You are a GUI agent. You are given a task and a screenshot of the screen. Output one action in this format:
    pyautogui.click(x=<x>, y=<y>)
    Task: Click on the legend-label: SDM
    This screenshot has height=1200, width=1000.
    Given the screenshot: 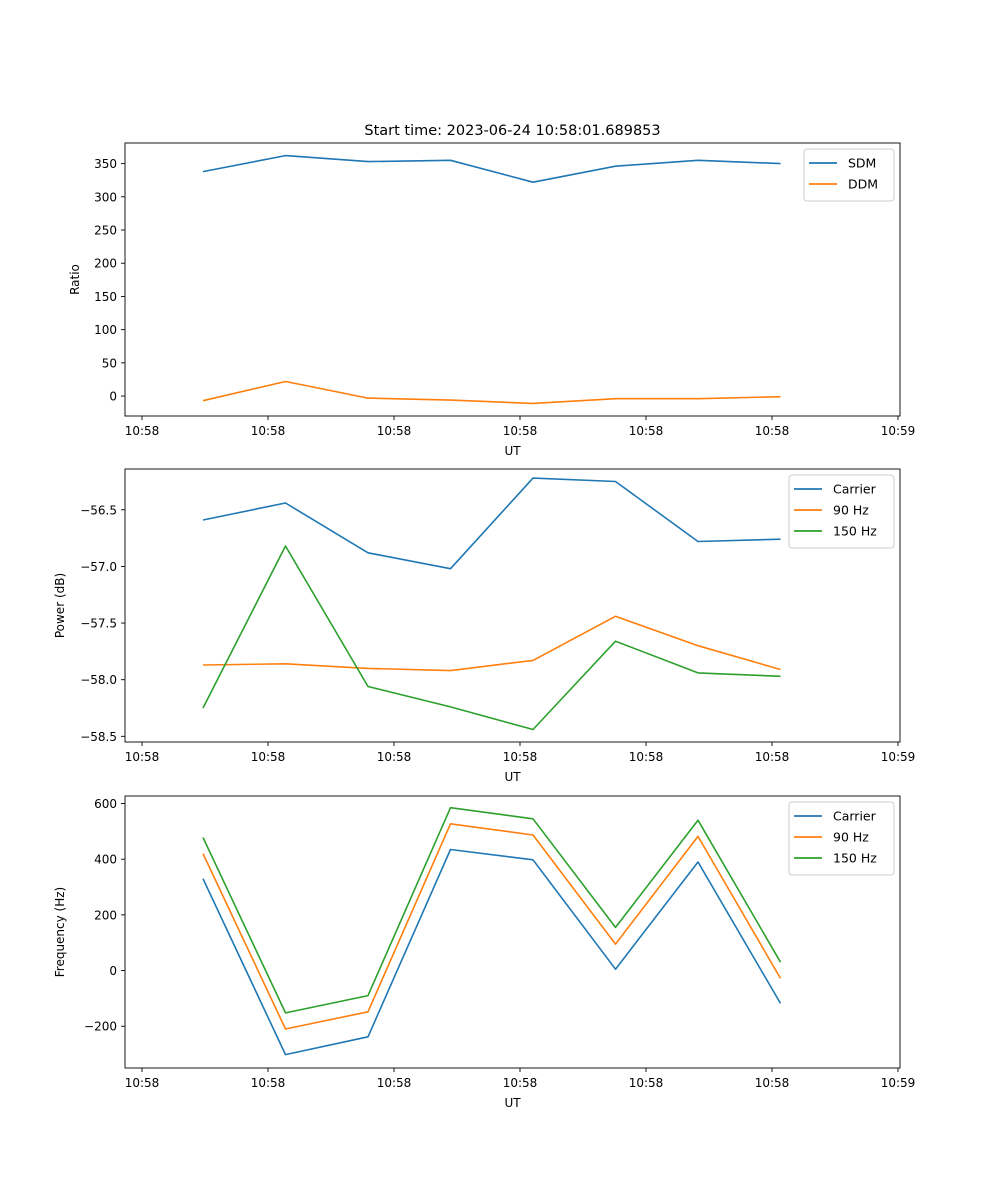 What is the action you would take?
    pyautogui.click(x=862, y=163)
    